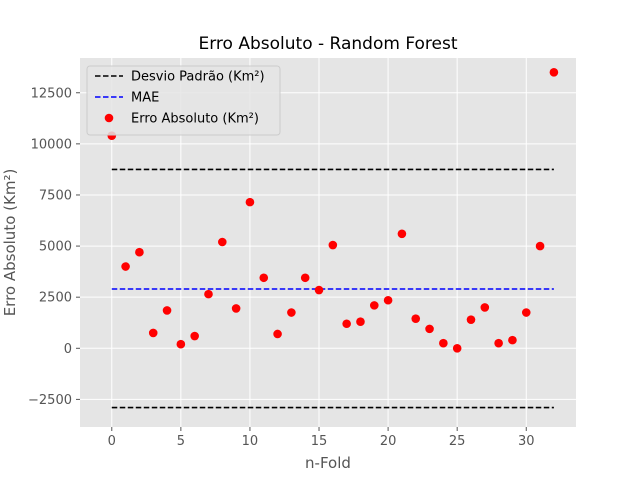 The image size is (640, 480). I want to click on x-tick-label: 10, so click(250, 441).